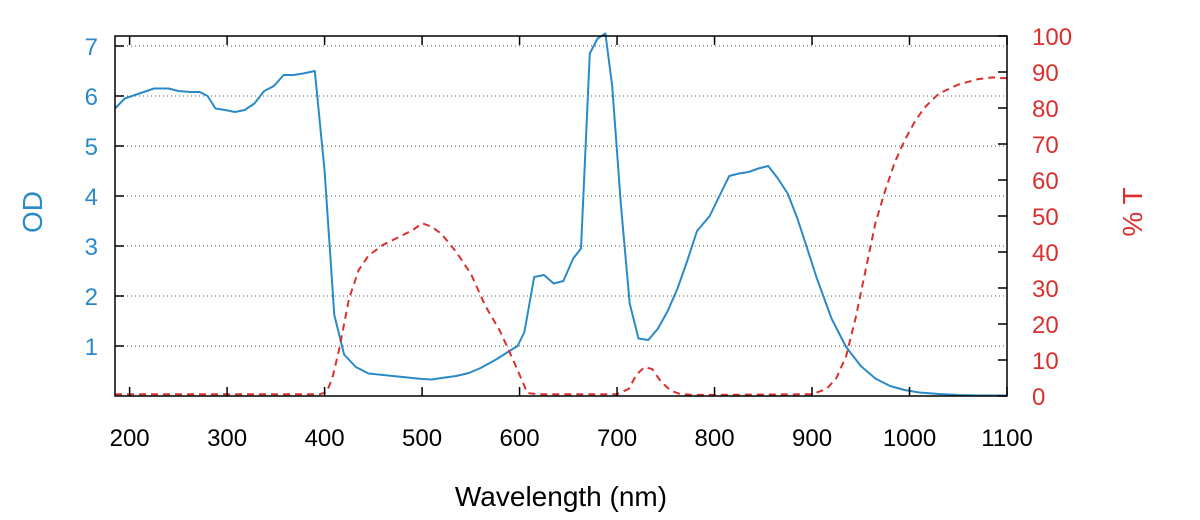 The height and width of the screenshot is (520, 1200). Describe the element at coordinates (1045, 361) in the screenshot. I see `y2-tick-label: 10` at that location.